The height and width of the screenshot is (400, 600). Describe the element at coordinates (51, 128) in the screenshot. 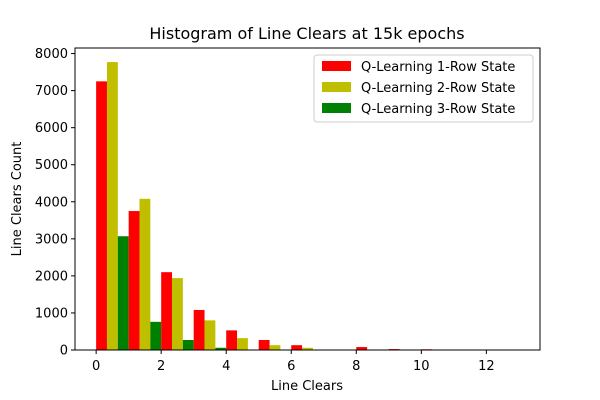

I see `y-tick-label: 6000` at that location.